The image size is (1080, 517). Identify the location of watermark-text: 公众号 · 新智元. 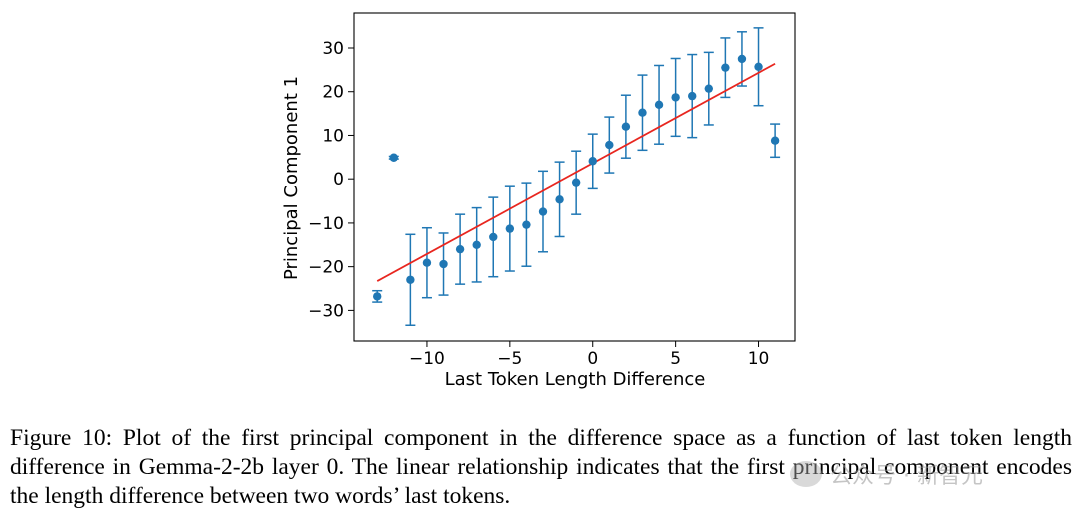
(906, 476).